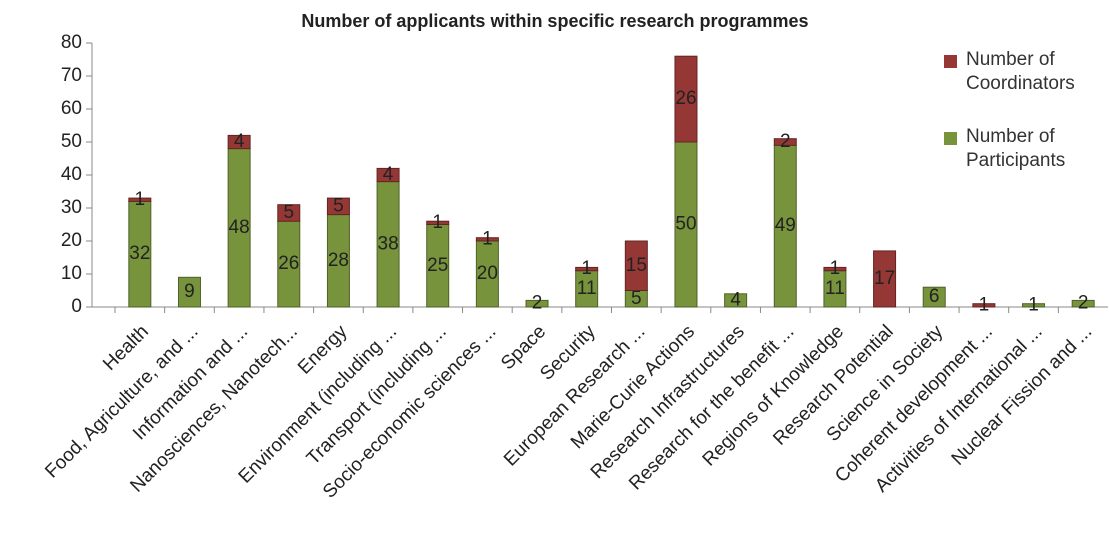  What do you see at coordinates (71, 207) in the screenshot?
I see `y-tick-label: 30` at bounding box center [71, 207].